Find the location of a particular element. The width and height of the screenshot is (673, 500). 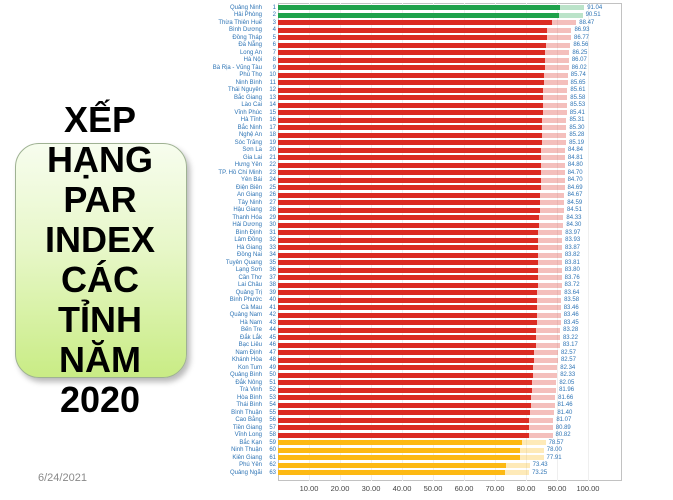

x-tick-label: 100.00 is located at coordinates (588, 488).